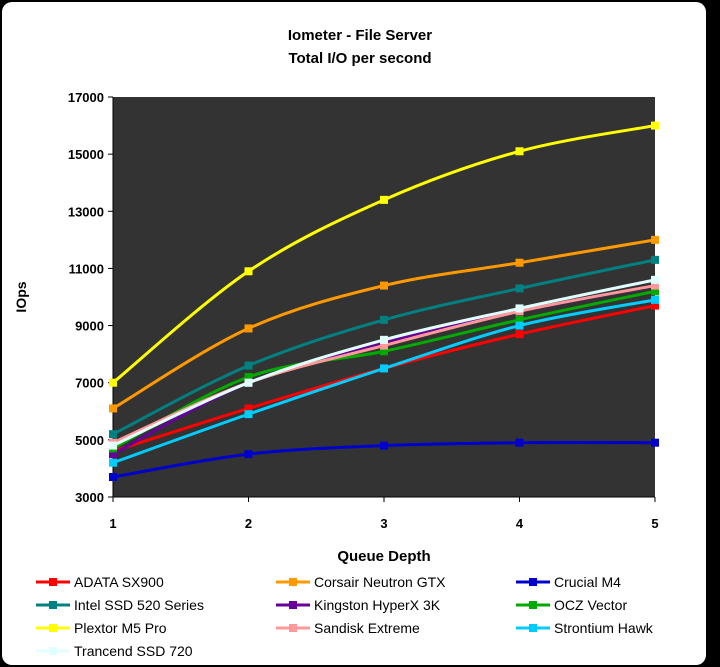 The height and width of the screenshot is (667, 720). I want to click on legend-item: OCZ Vector, so click(571, 605).